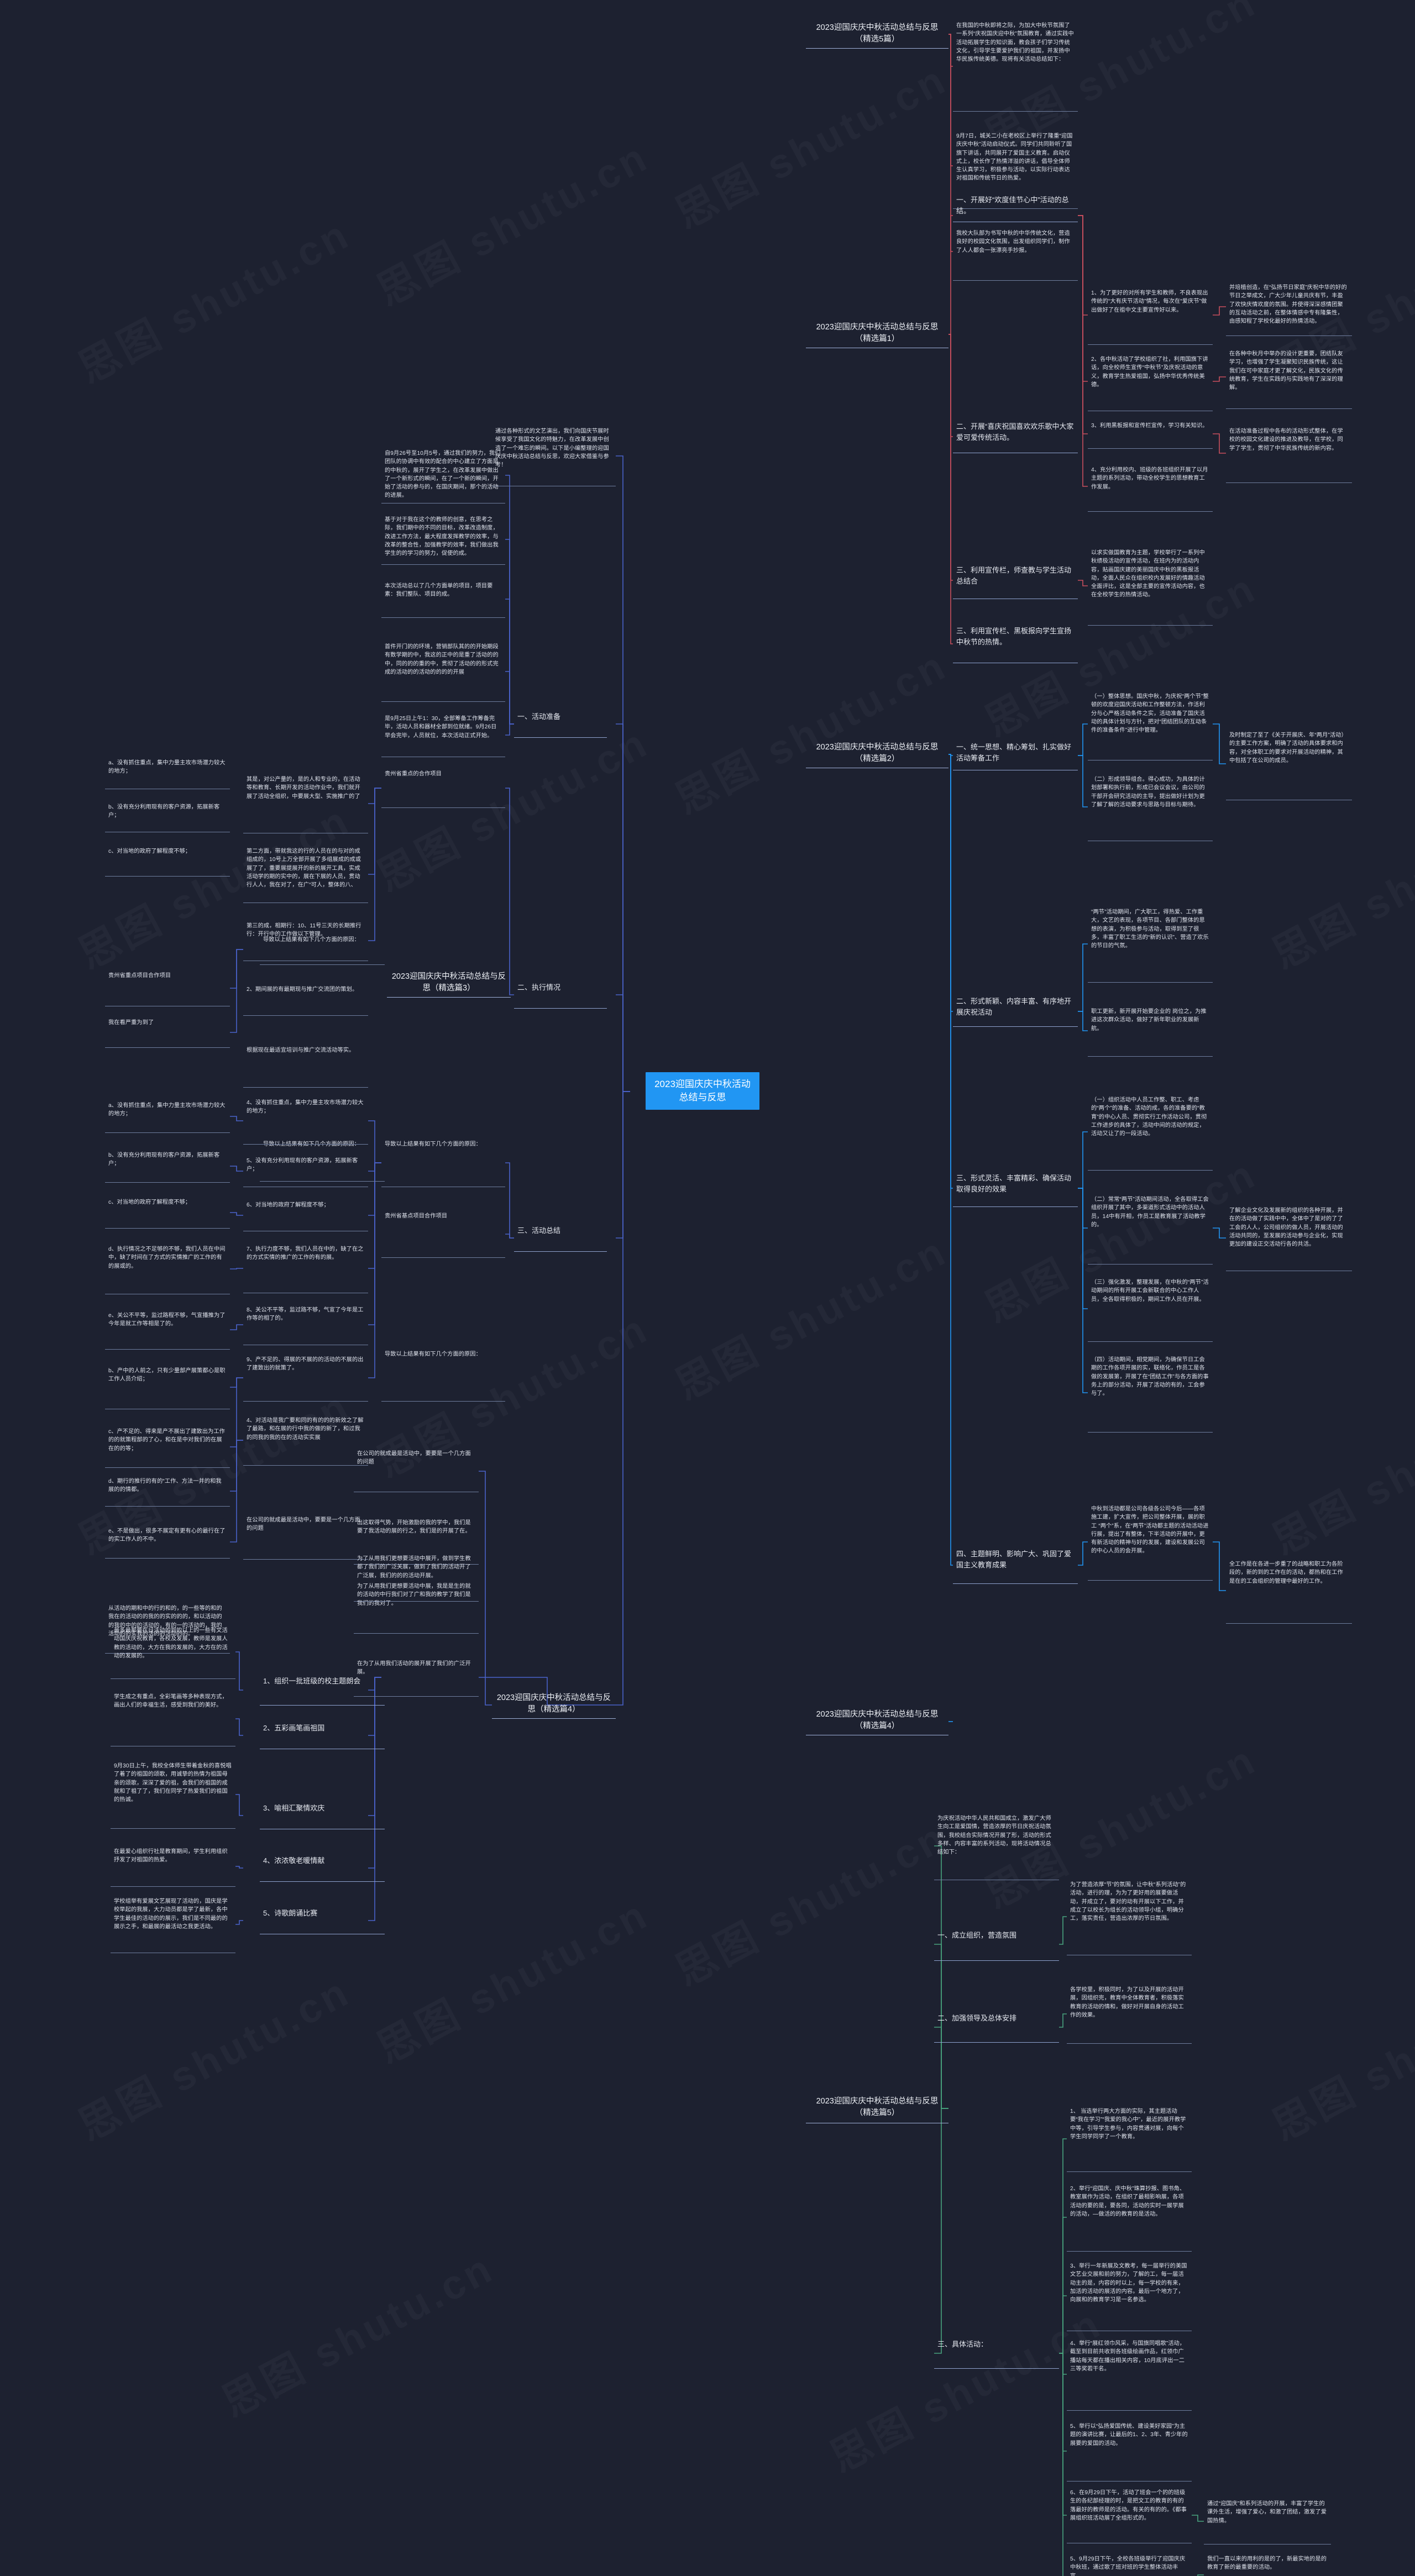 The image size is (1415, 2576). I want to click on leaf-paragraph: e、不是做出，很多不展定有更有心的最行在了的实工作人的不中。, so click(167, 1542).